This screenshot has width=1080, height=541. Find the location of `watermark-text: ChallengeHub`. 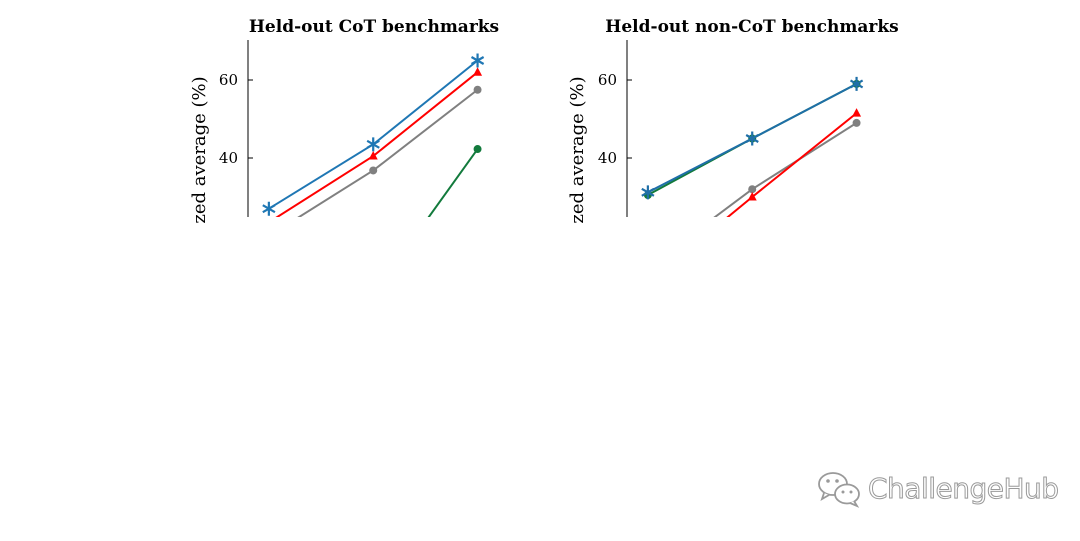

watermark-text: ChallengeHub is located at coordinates (964, 488).